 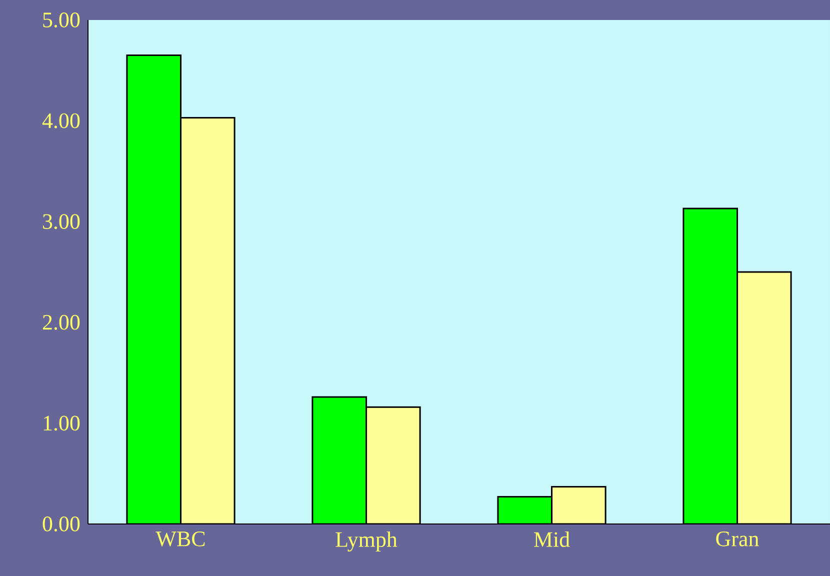 I want to click on y-tick-label: 4.00, so click(x=61, y=120).